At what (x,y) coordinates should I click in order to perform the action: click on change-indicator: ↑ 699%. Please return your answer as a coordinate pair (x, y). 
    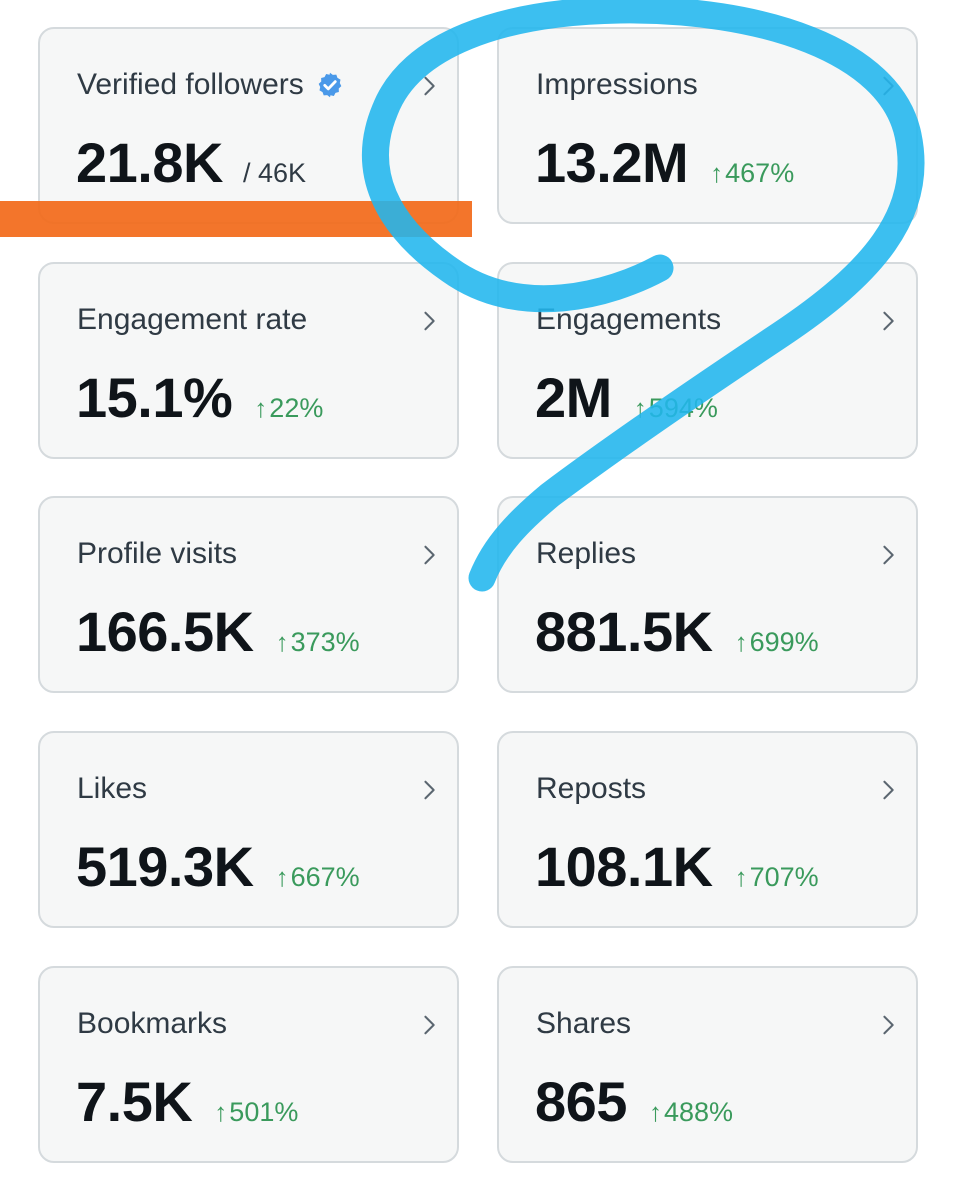
    Looking at the image, I should click on (777, 642).